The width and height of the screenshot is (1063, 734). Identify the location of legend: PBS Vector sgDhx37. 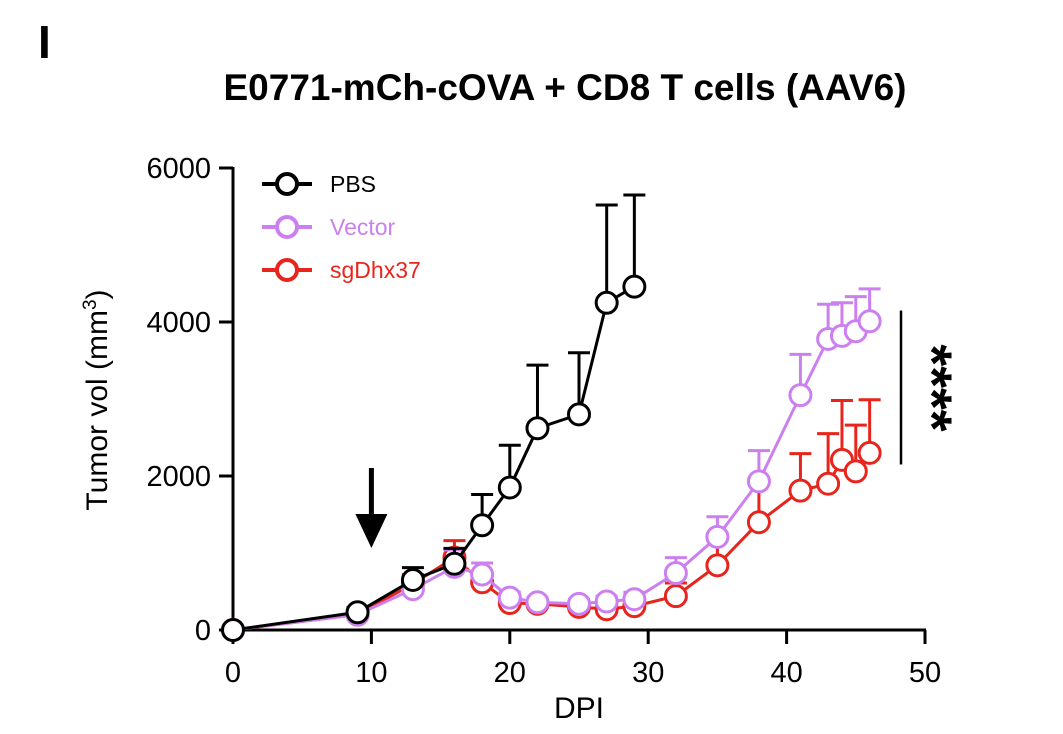
(341, 227).